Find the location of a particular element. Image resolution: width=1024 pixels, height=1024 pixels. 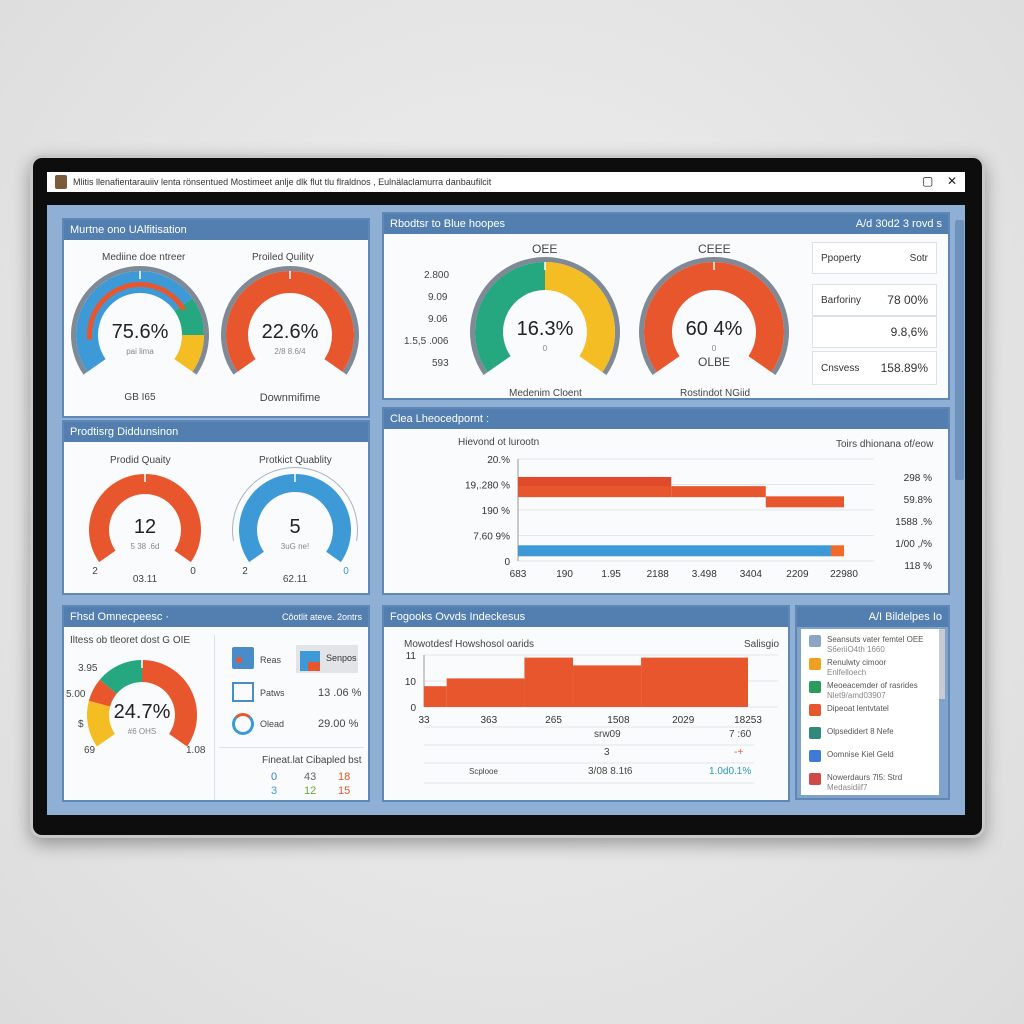

y-tick-label: 11 is located at coordinates (411, 656).